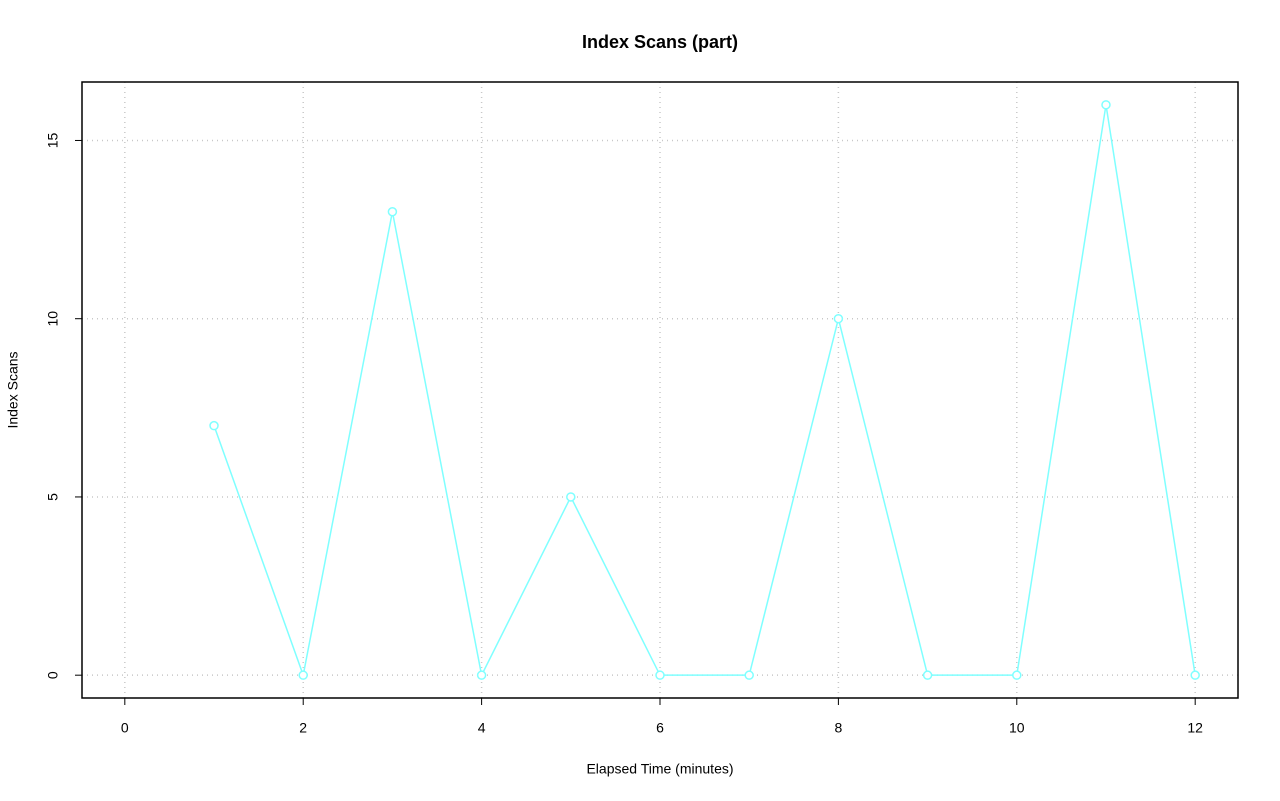  I want to click on x-tick-label: 12, so click(1195, 728).